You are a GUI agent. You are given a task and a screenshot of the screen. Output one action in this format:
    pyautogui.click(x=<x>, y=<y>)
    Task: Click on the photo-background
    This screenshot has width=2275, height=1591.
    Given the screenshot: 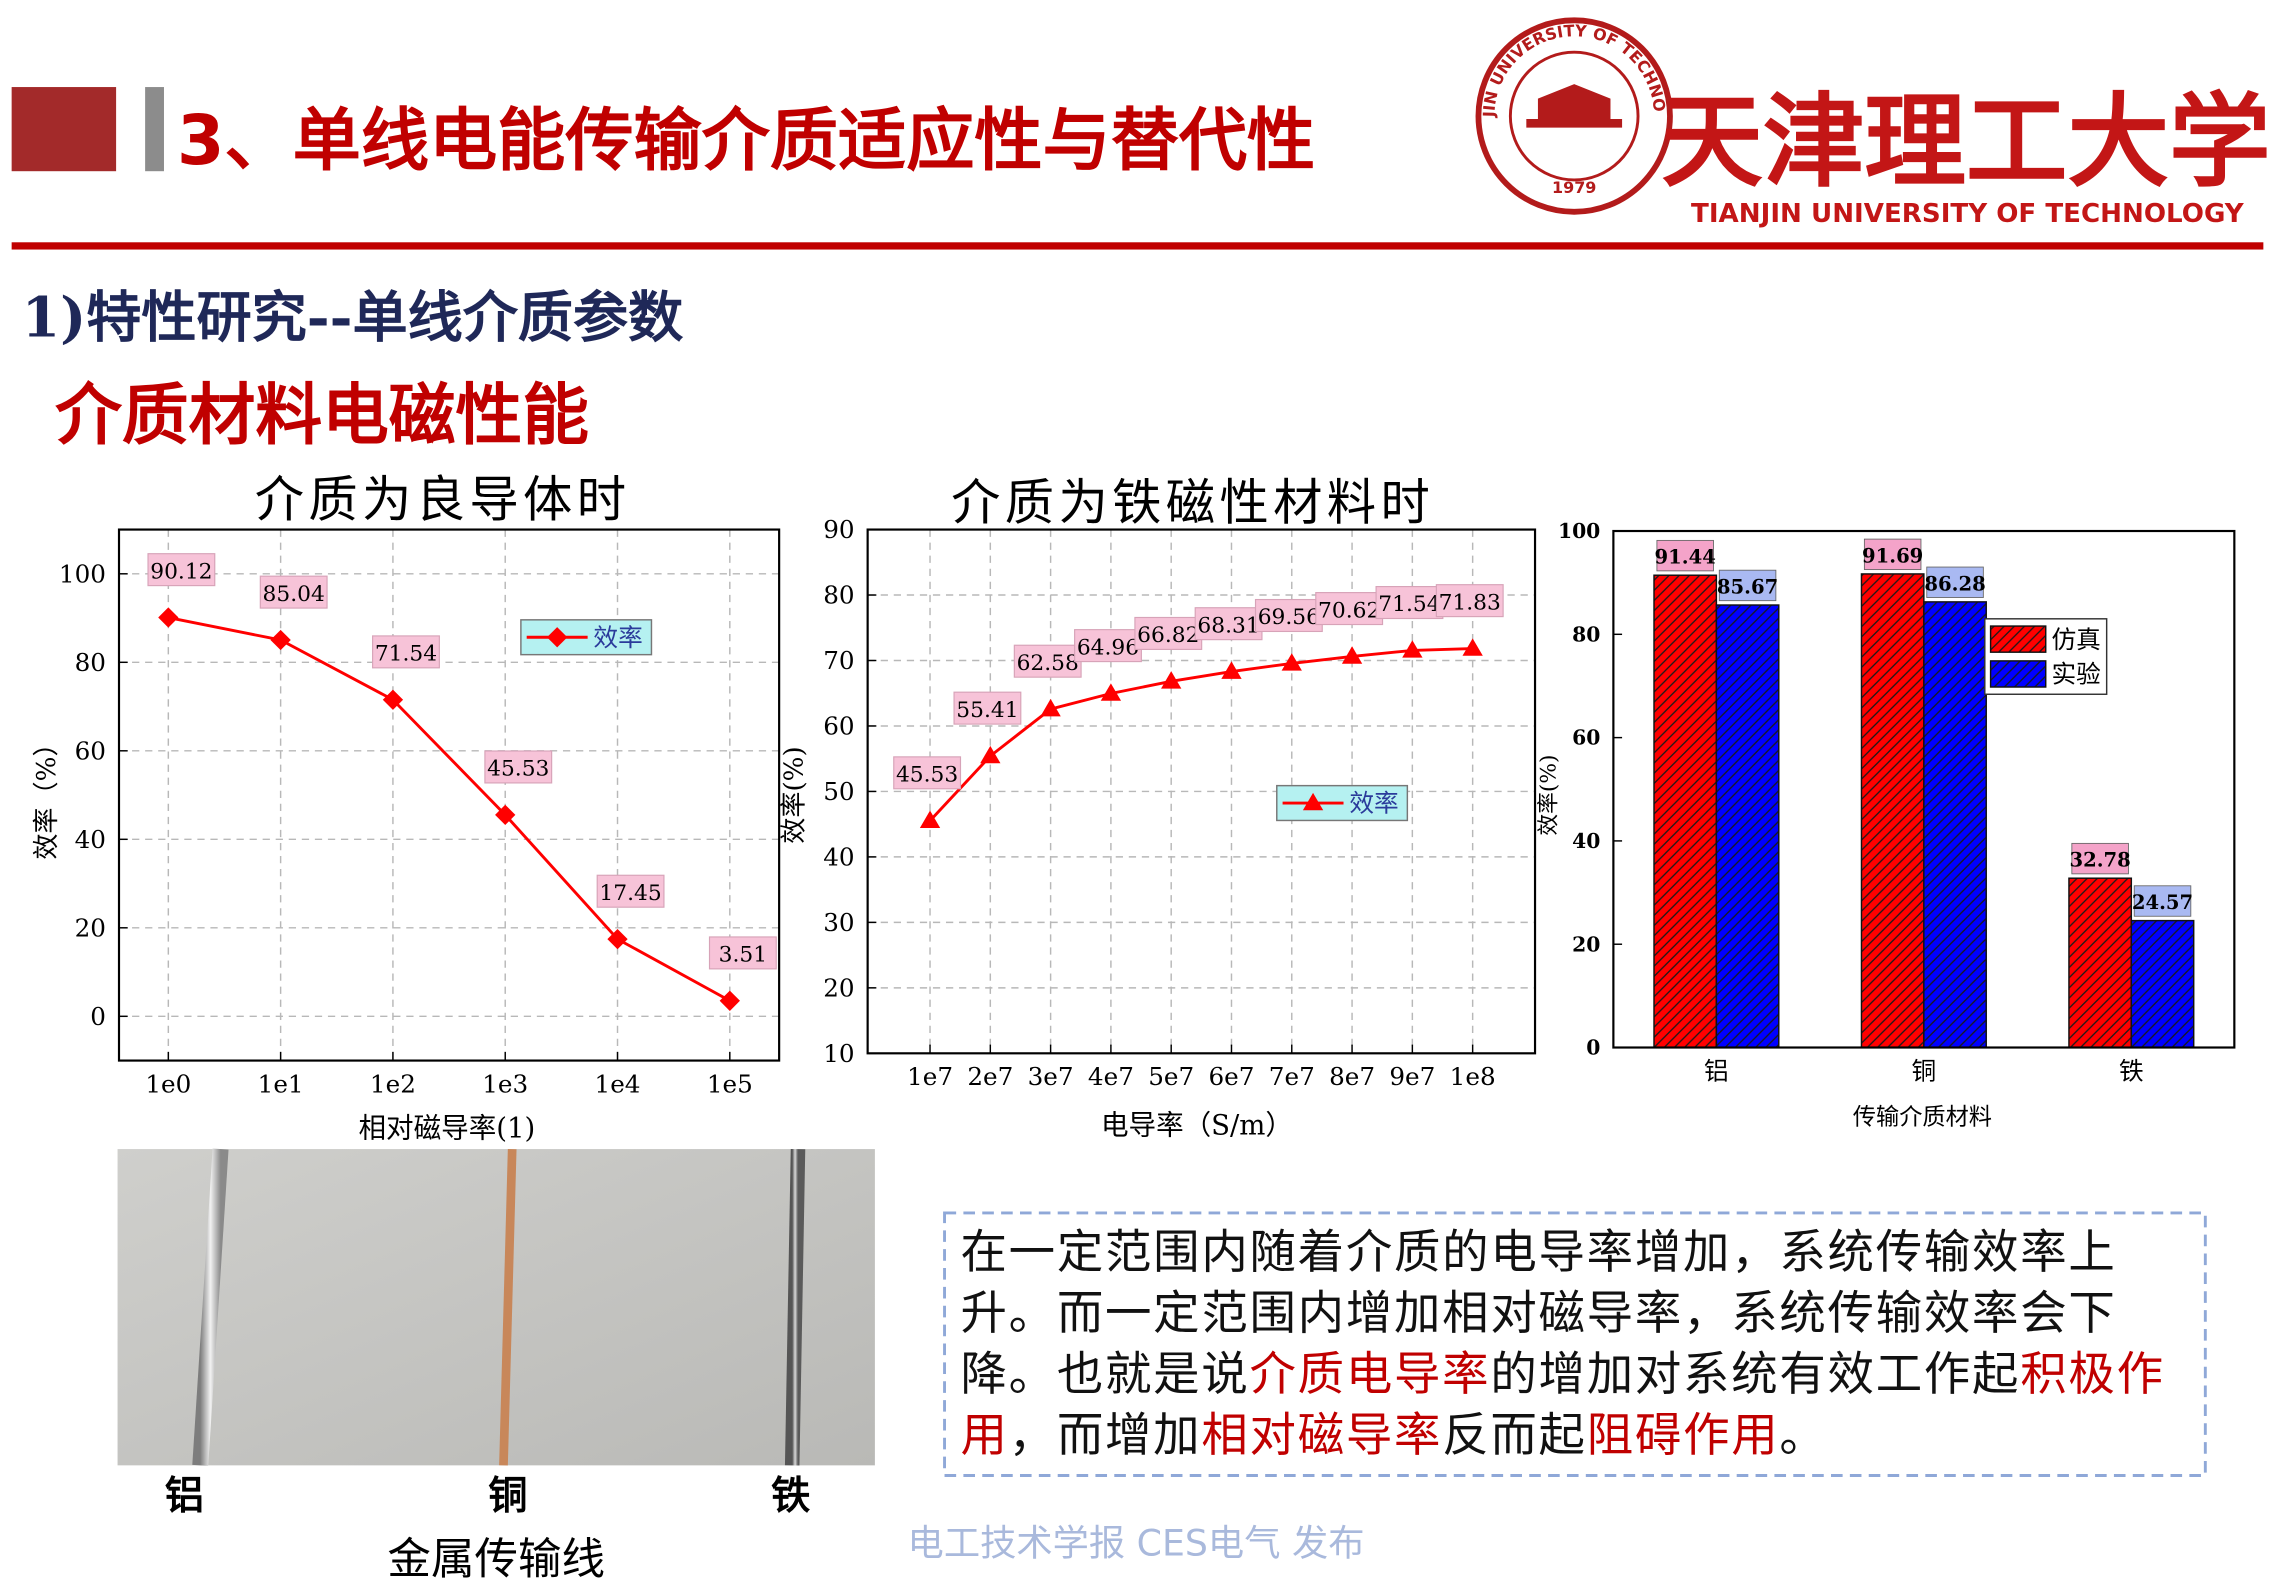 What is the action you would take?
    pyautogui.click(x=496, y=1307)
    